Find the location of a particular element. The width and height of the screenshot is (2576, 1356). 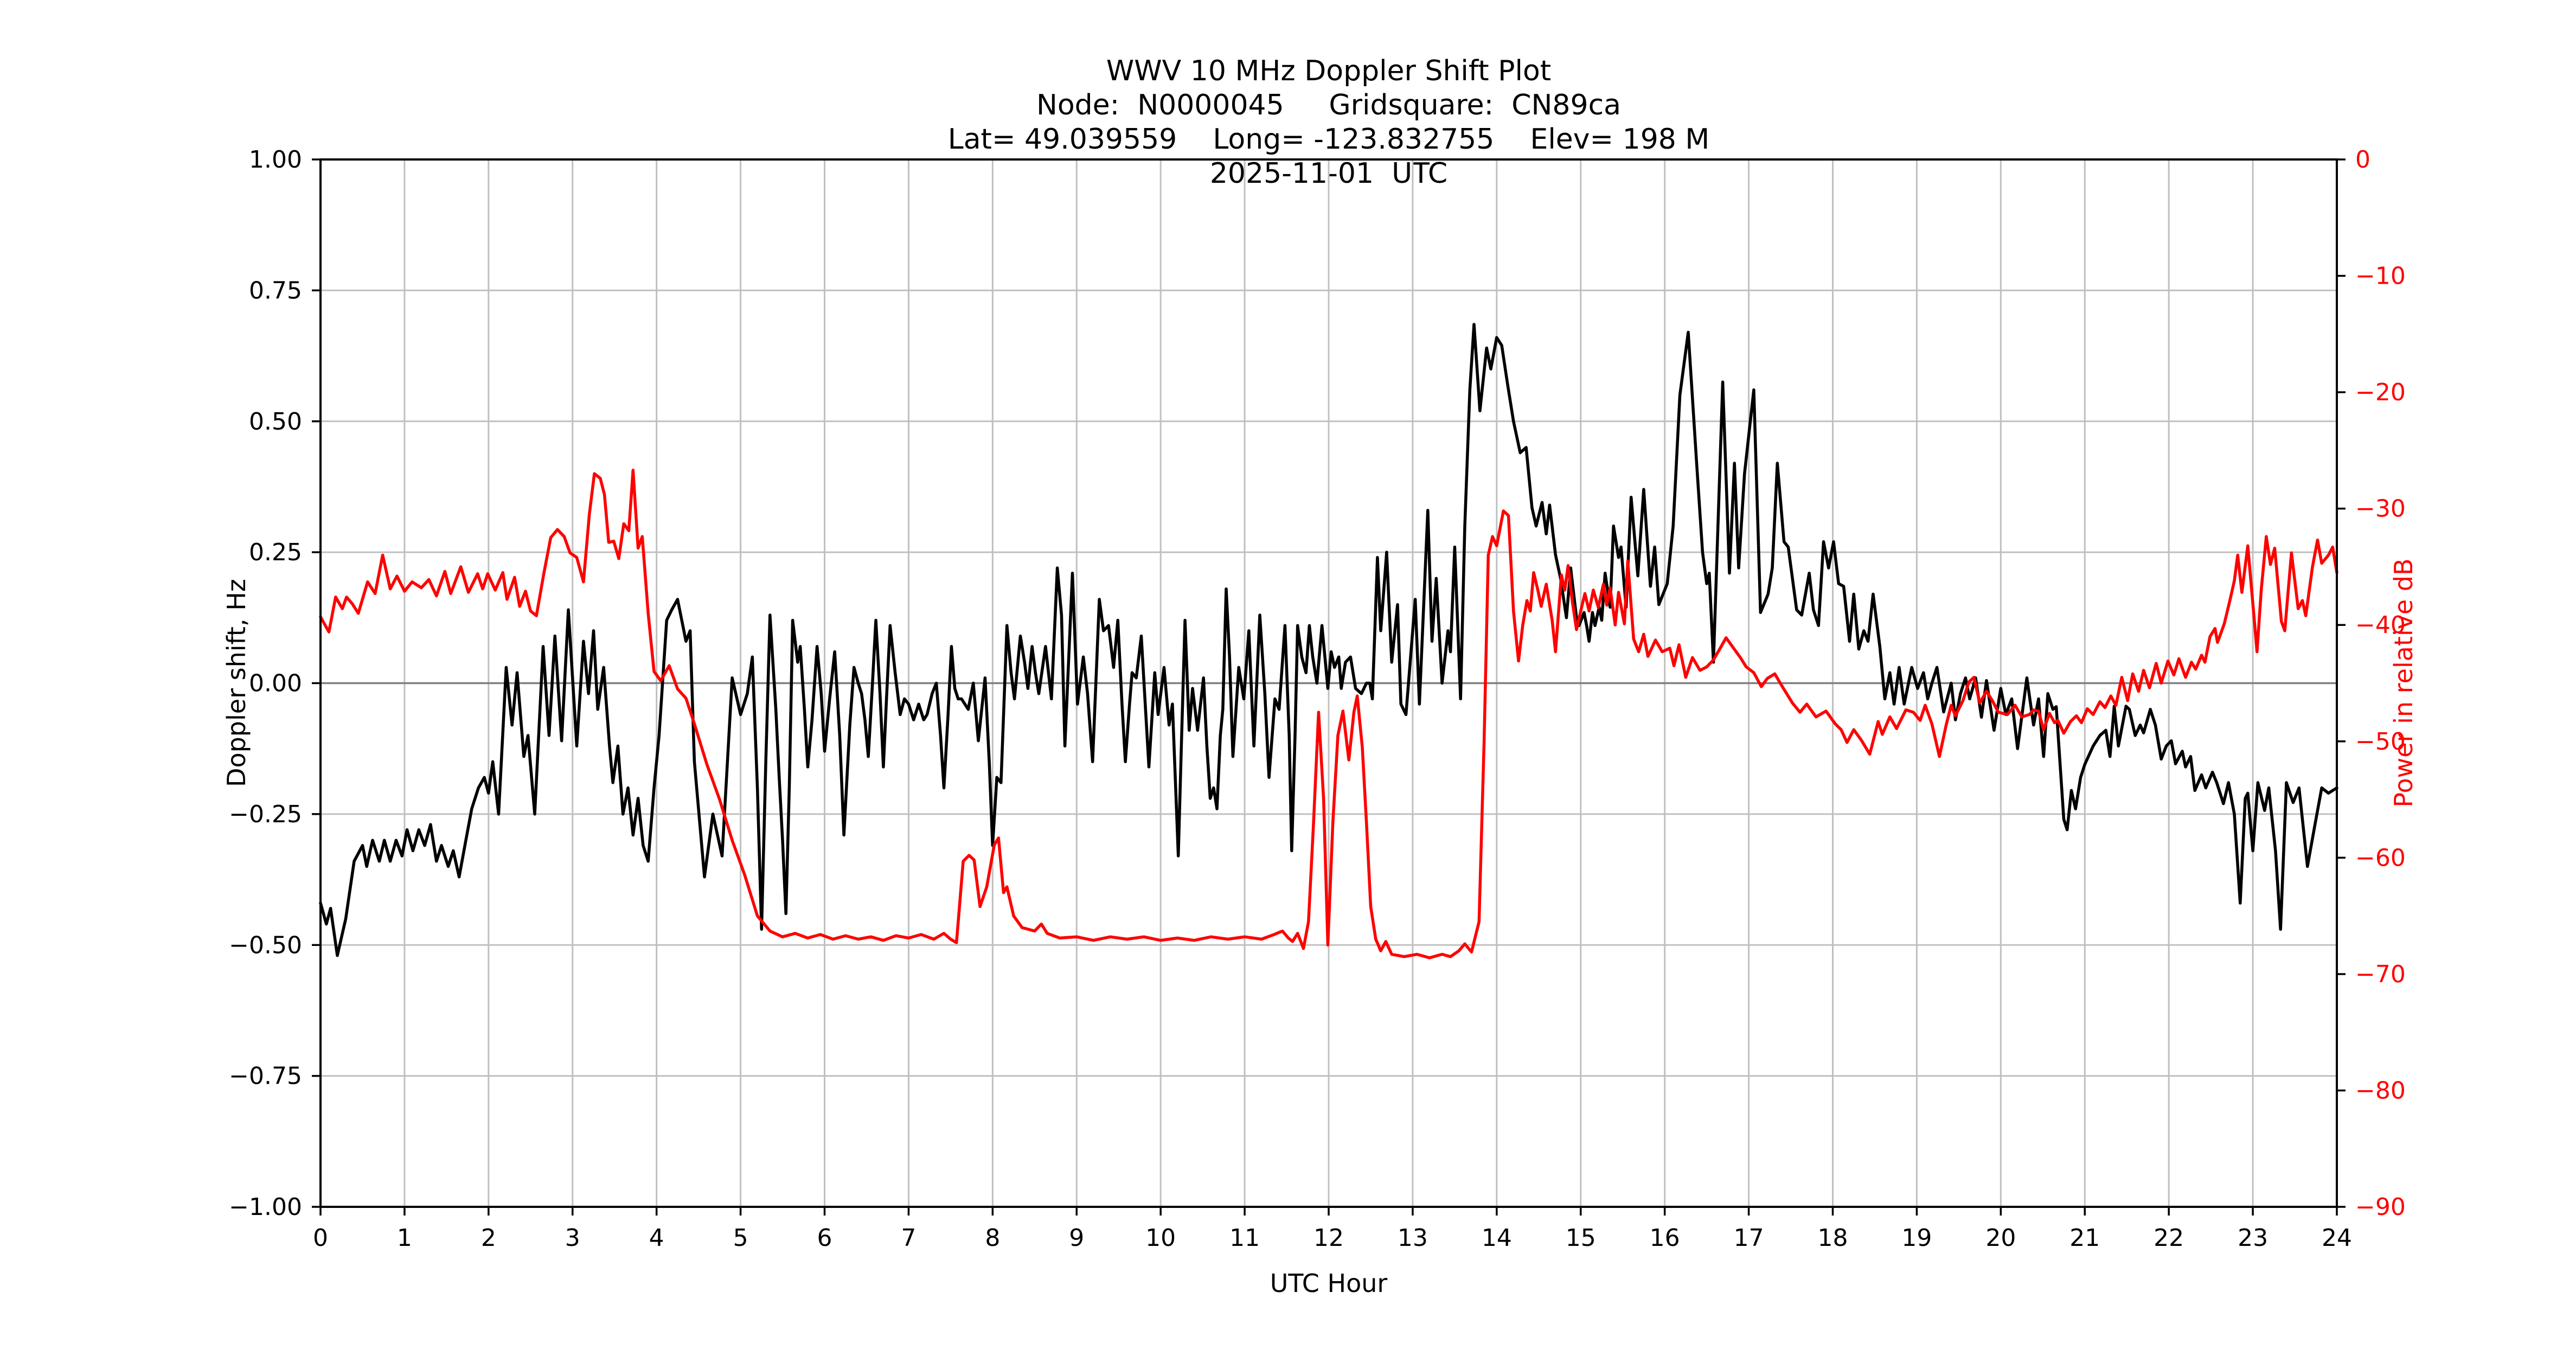

y-right-tick-label: 0 is located at coordinates (2362, 160).